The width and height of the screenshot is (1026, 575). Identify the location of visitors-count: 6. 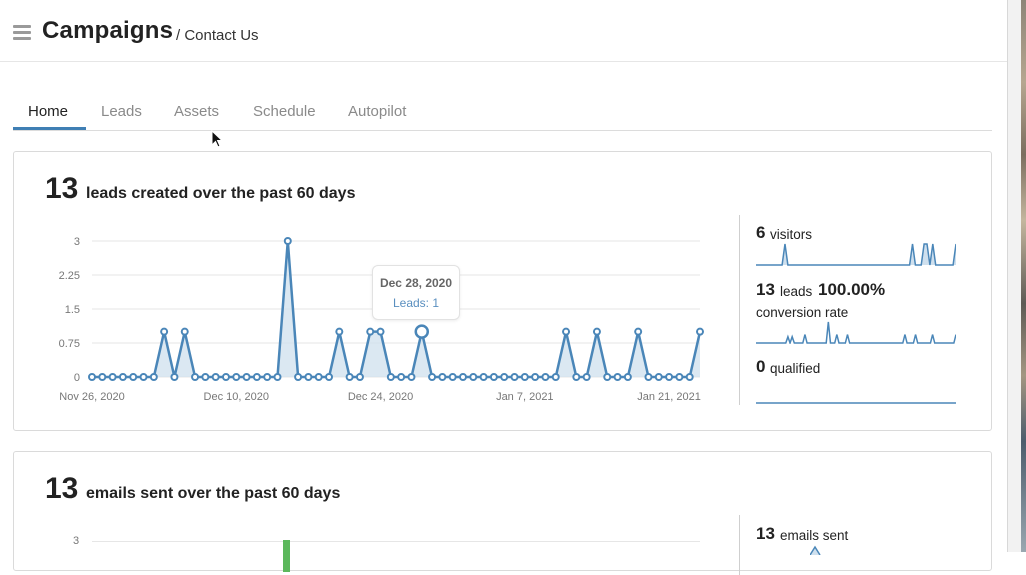
(761, 232).